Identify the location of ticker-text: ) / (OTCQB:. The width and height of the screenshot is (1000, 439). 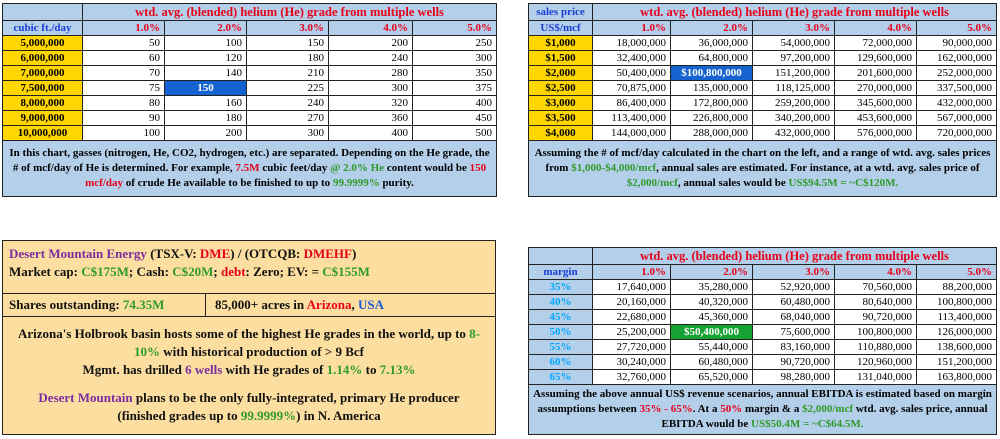
(267, 253).